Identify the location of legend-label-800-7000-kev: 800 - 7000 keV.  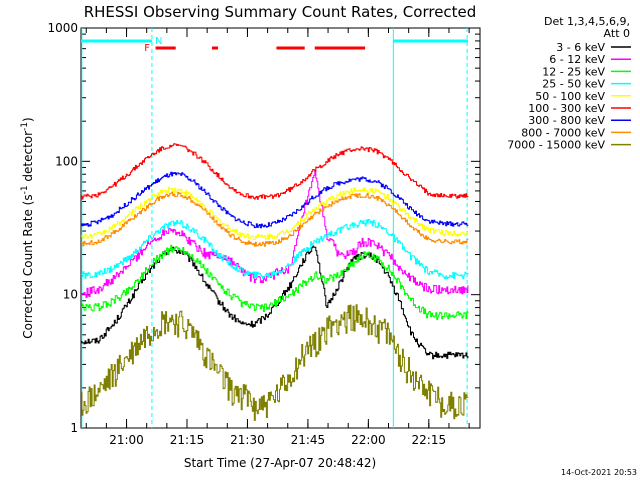
(563, 132).